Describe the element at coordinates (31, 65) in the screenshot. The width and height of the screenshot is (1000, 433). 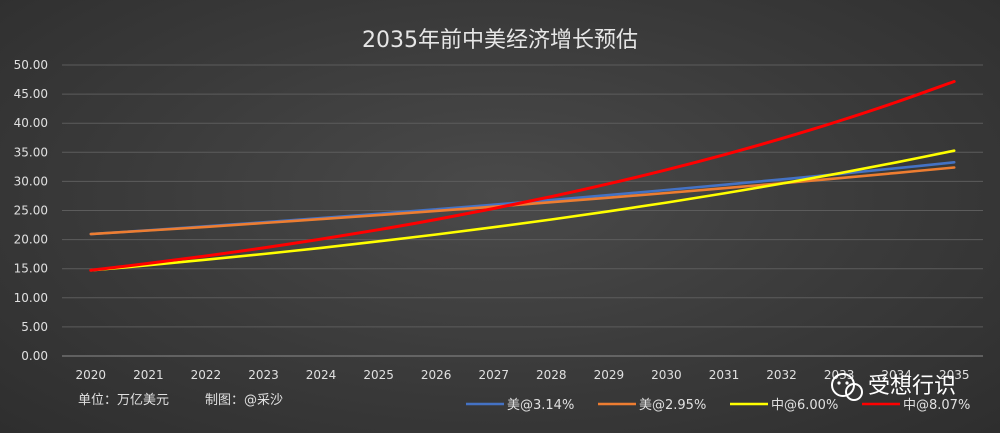
I see `y-tick-label: 50.00` at that location.